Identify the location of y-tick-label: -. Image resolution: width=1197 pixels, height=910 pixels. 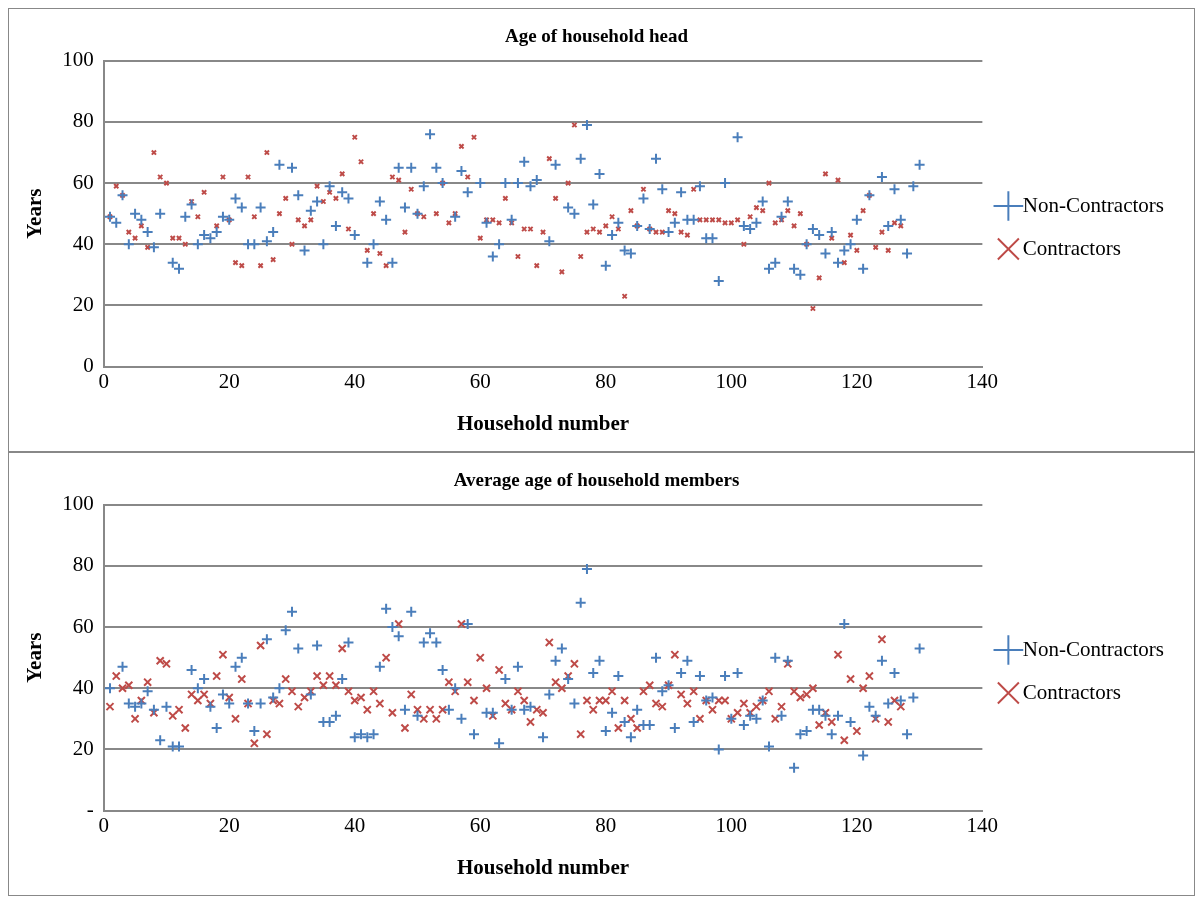
(90, 809).